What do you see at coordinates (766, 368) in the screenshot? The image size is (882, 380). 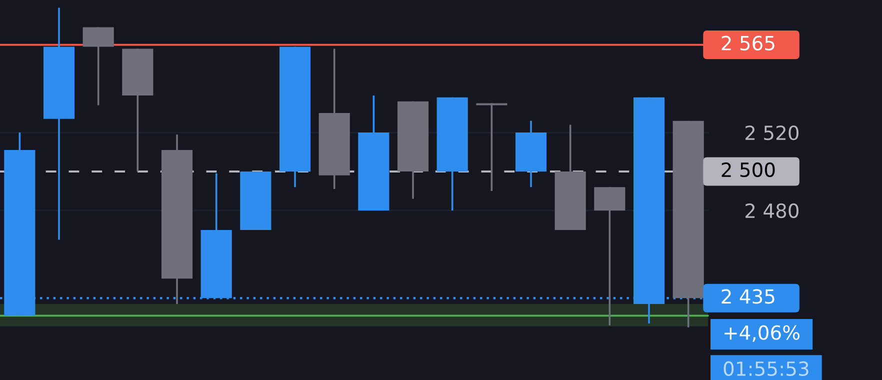 I see `text: 01:55:53` at bounding box center [766, 368].